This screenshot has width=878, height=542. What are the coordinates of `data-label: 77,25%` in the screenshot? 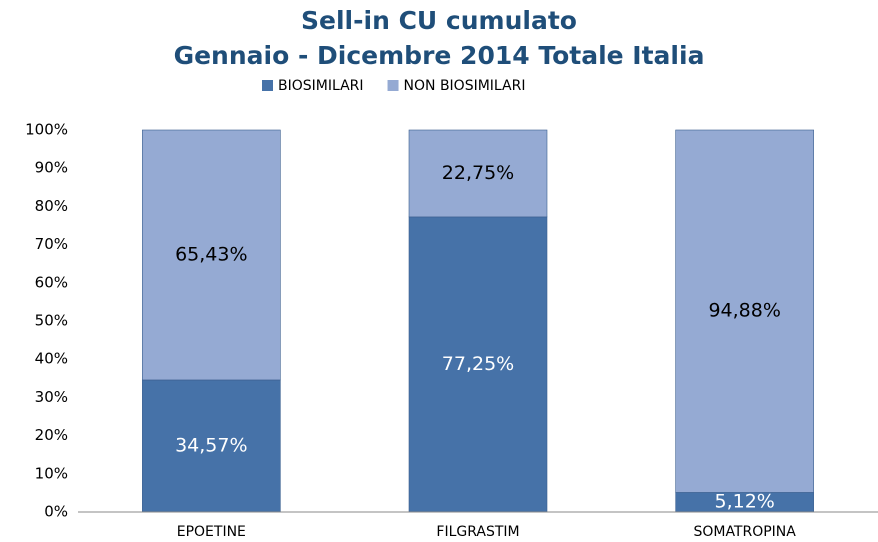 It's located at (478, 364).